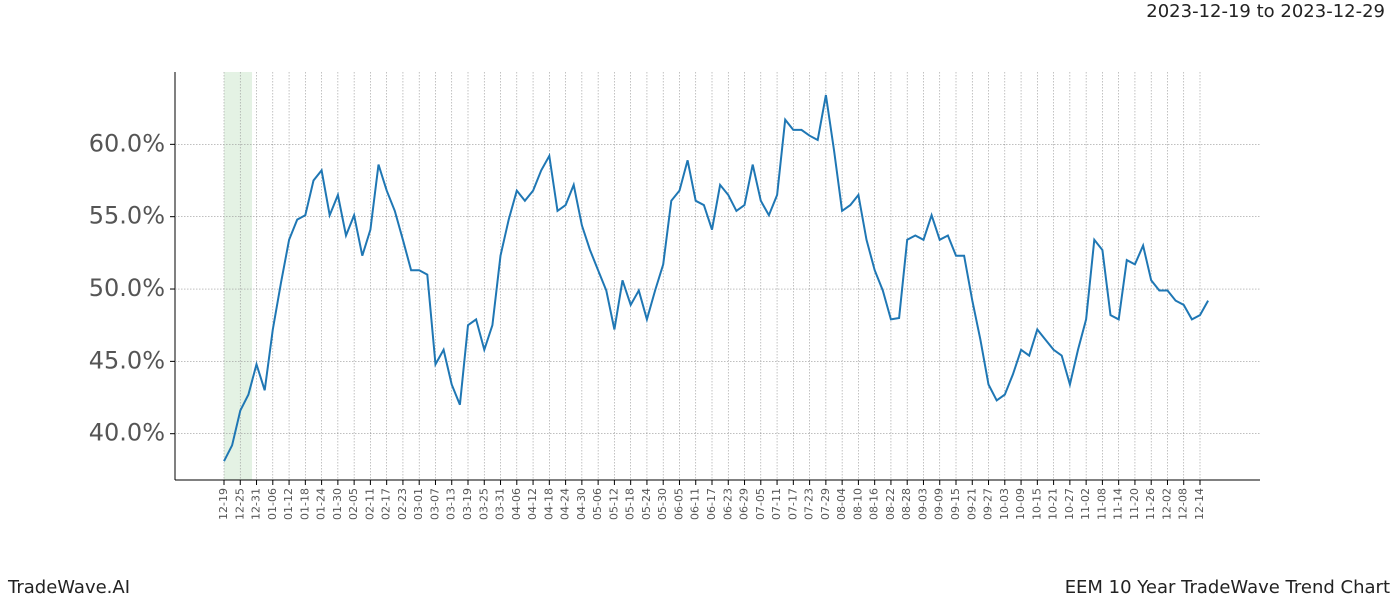 Image resolution: width=1400 pixels, height=600 pixels. What do you see at coordinates (613, 504) in the screenshot?
I see `x-tick-label: 05-12` at bounding box center [613, 504].